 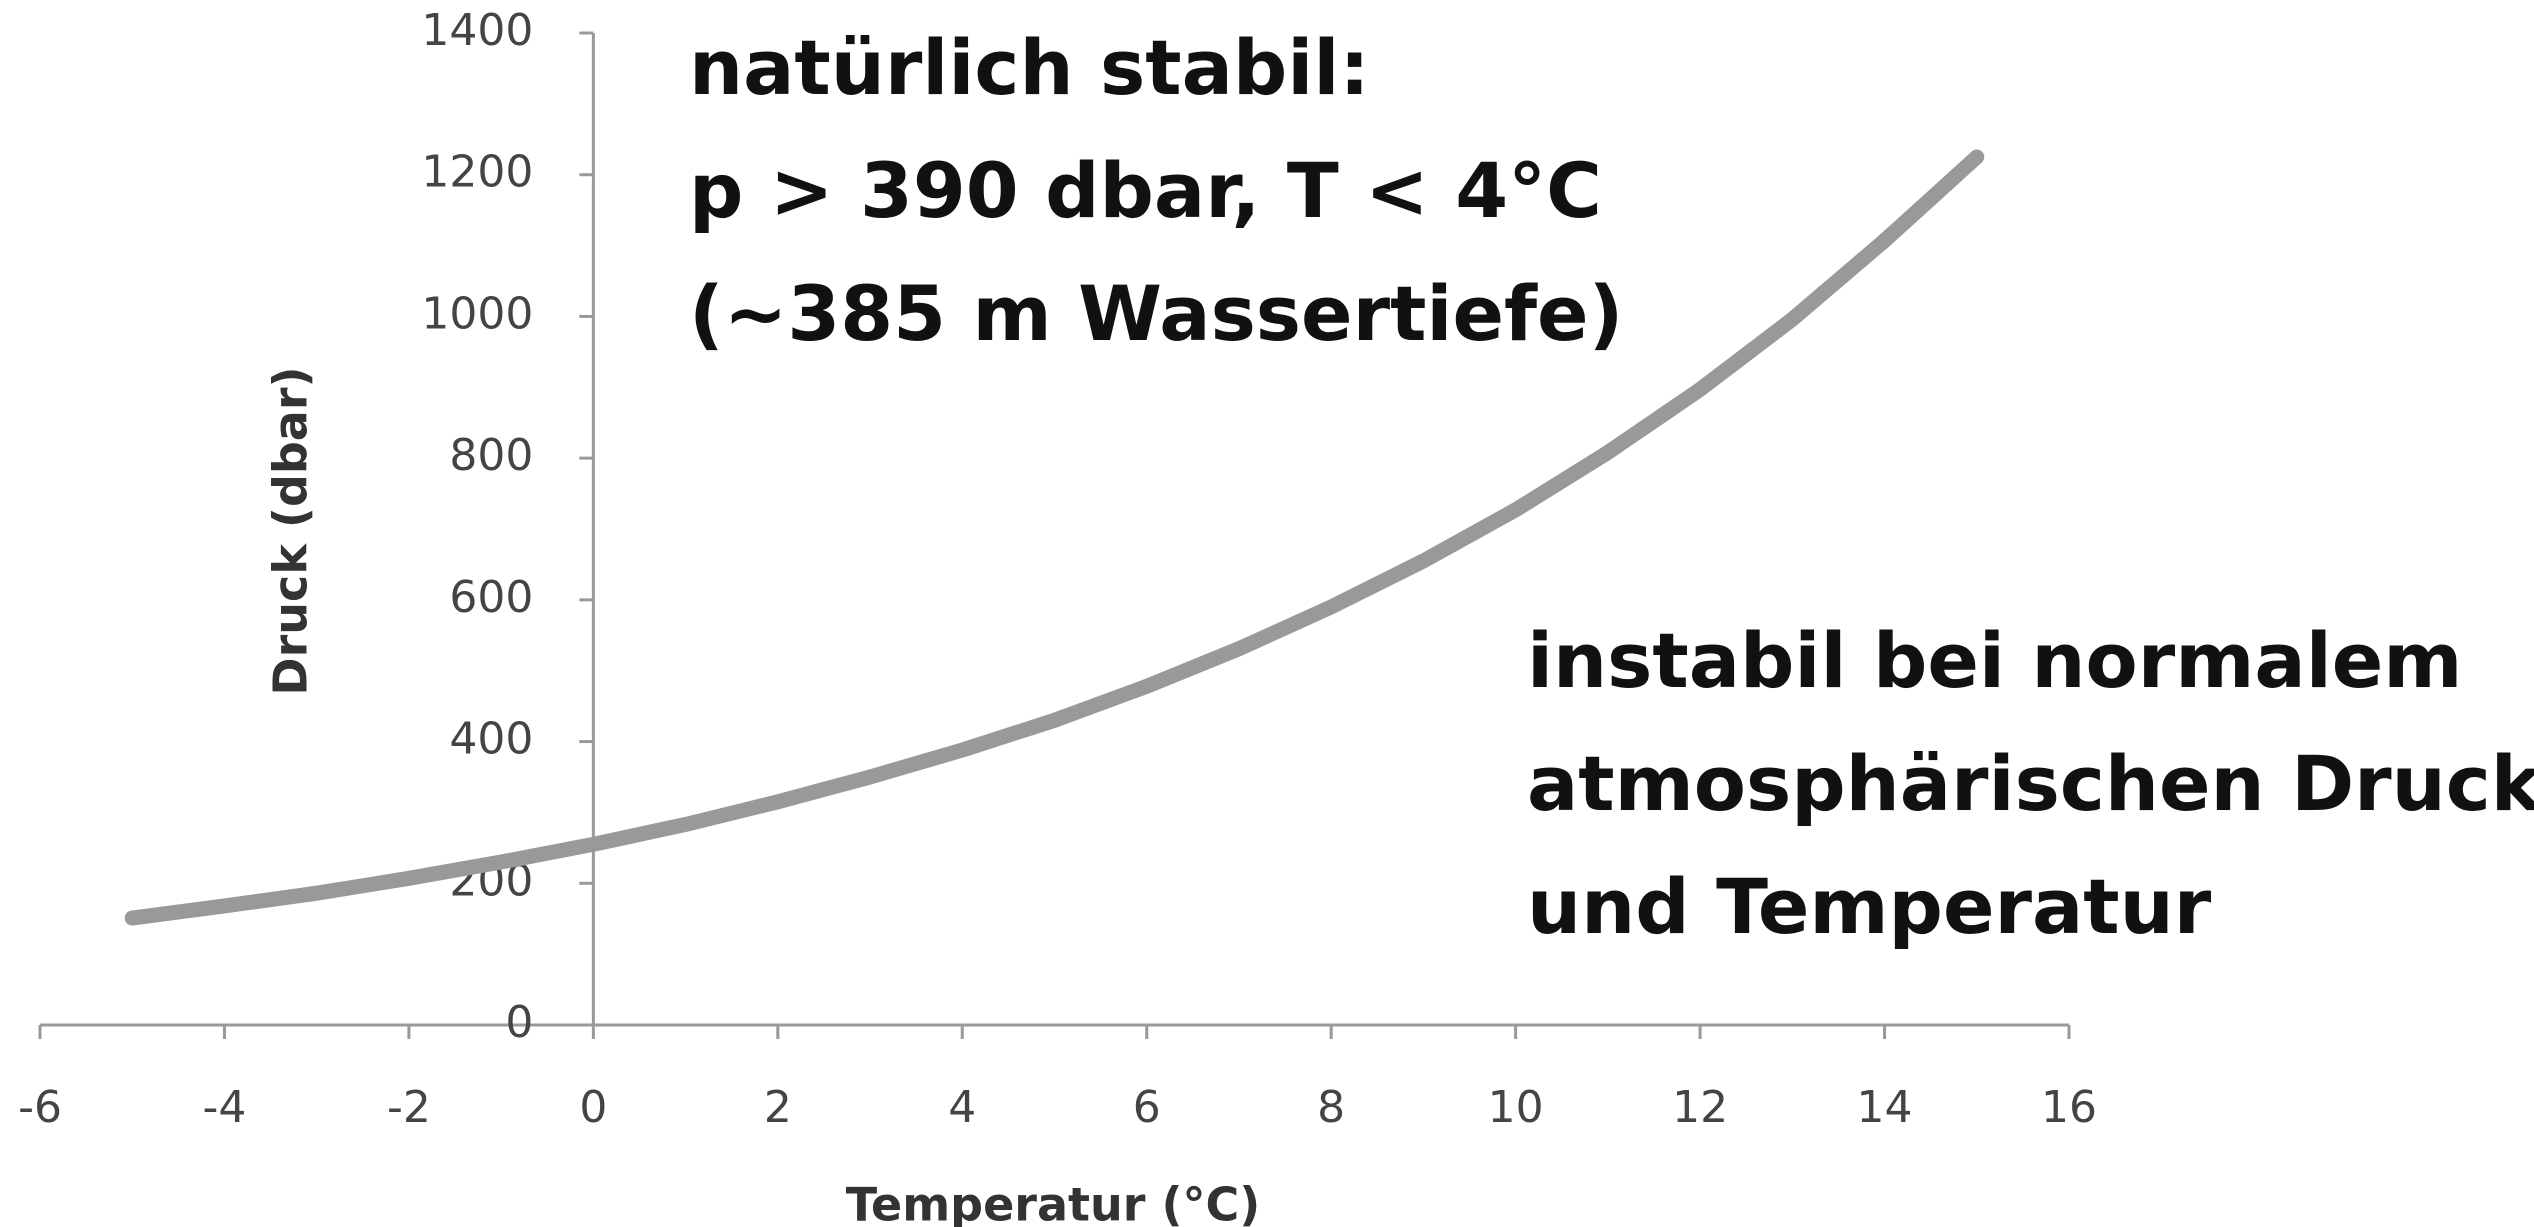 I want to click on x-tick-label: 12, so click(x=1700, y=1107).